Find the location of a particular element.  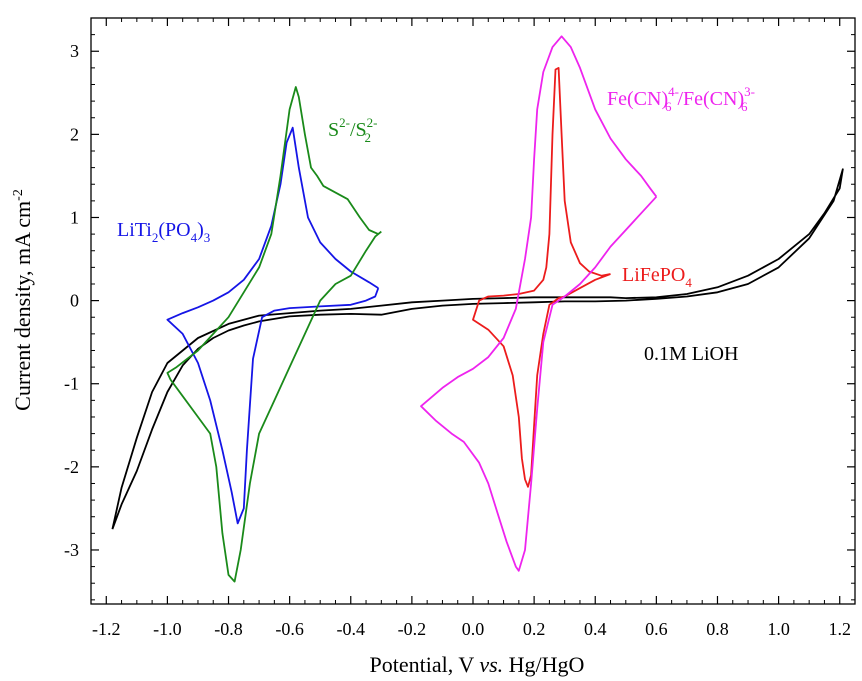

x-tick-label: -1.0 is located at coordinates (167, 629).